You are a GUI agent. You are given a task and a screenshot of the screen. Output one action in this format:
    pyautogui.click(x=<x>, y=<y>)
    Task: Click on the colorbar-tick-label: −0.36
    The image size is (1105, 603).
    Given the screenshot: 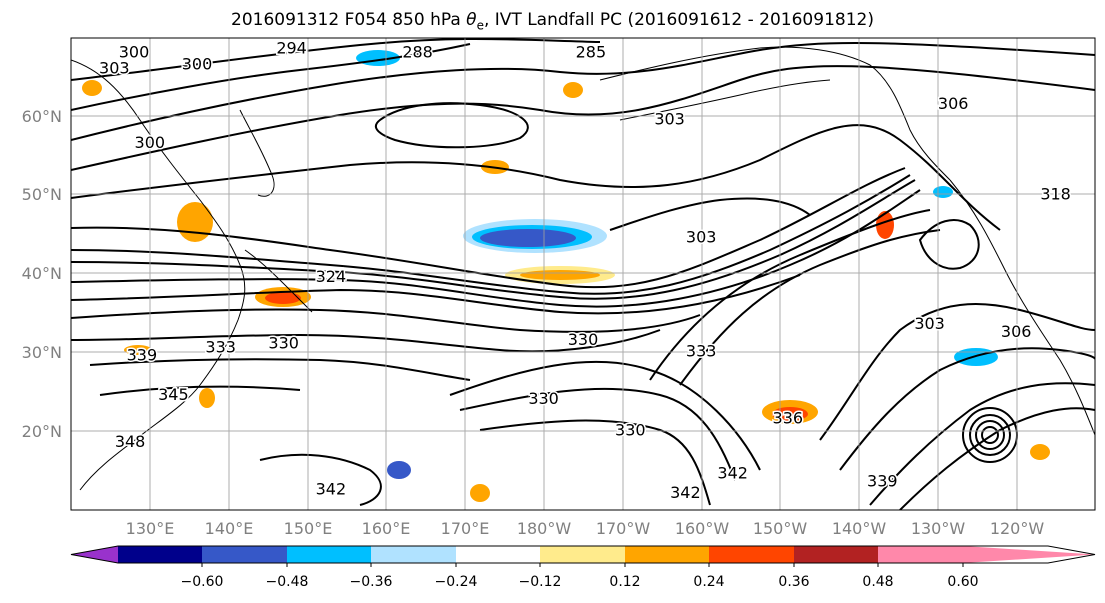 What is the action you would take?
    pyautogui.click(x=371, y=582)
    